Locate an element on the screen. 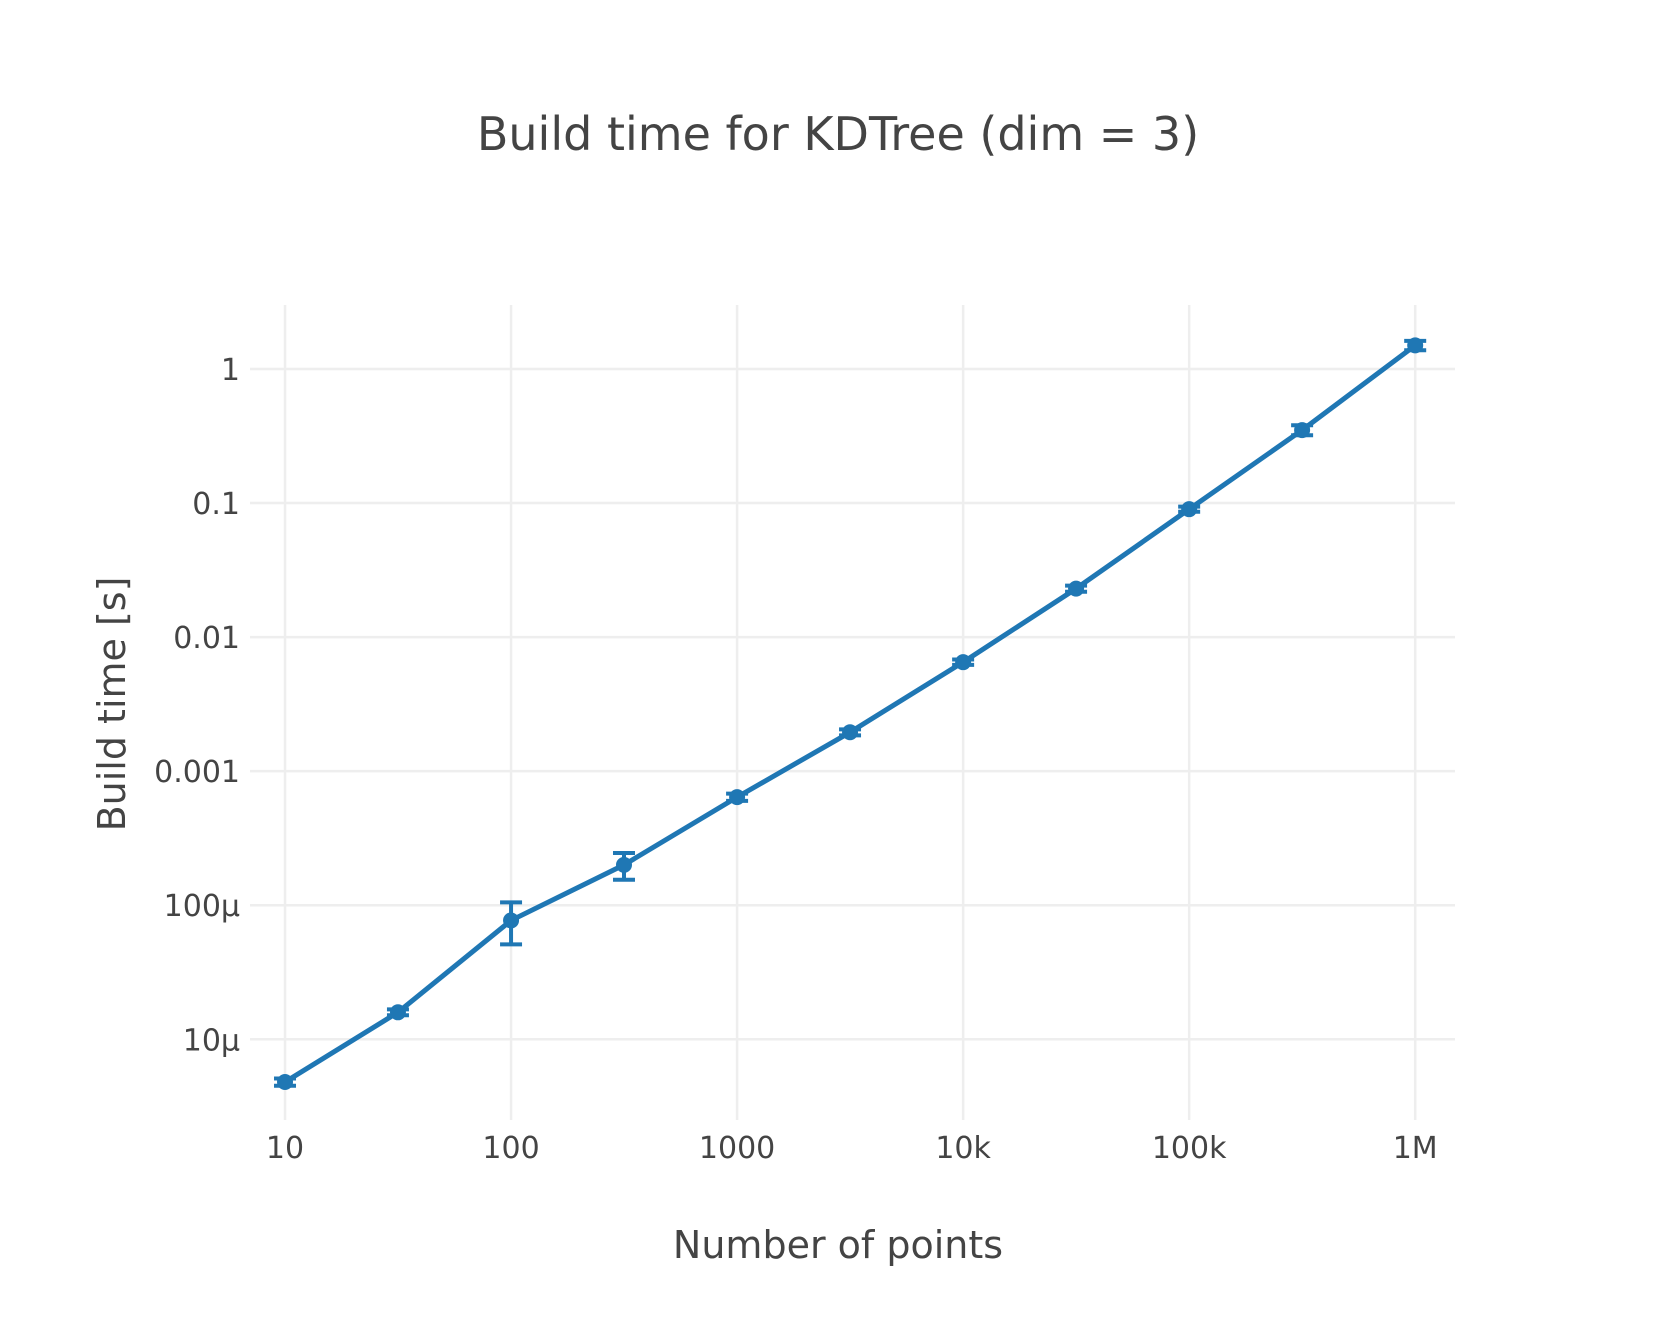 The width and height of the screenshot is (1677, 1341). y-tick-labels: 10µ 100µ 0.001 0.01 0.1 1 is located at coordinates (197, 705).